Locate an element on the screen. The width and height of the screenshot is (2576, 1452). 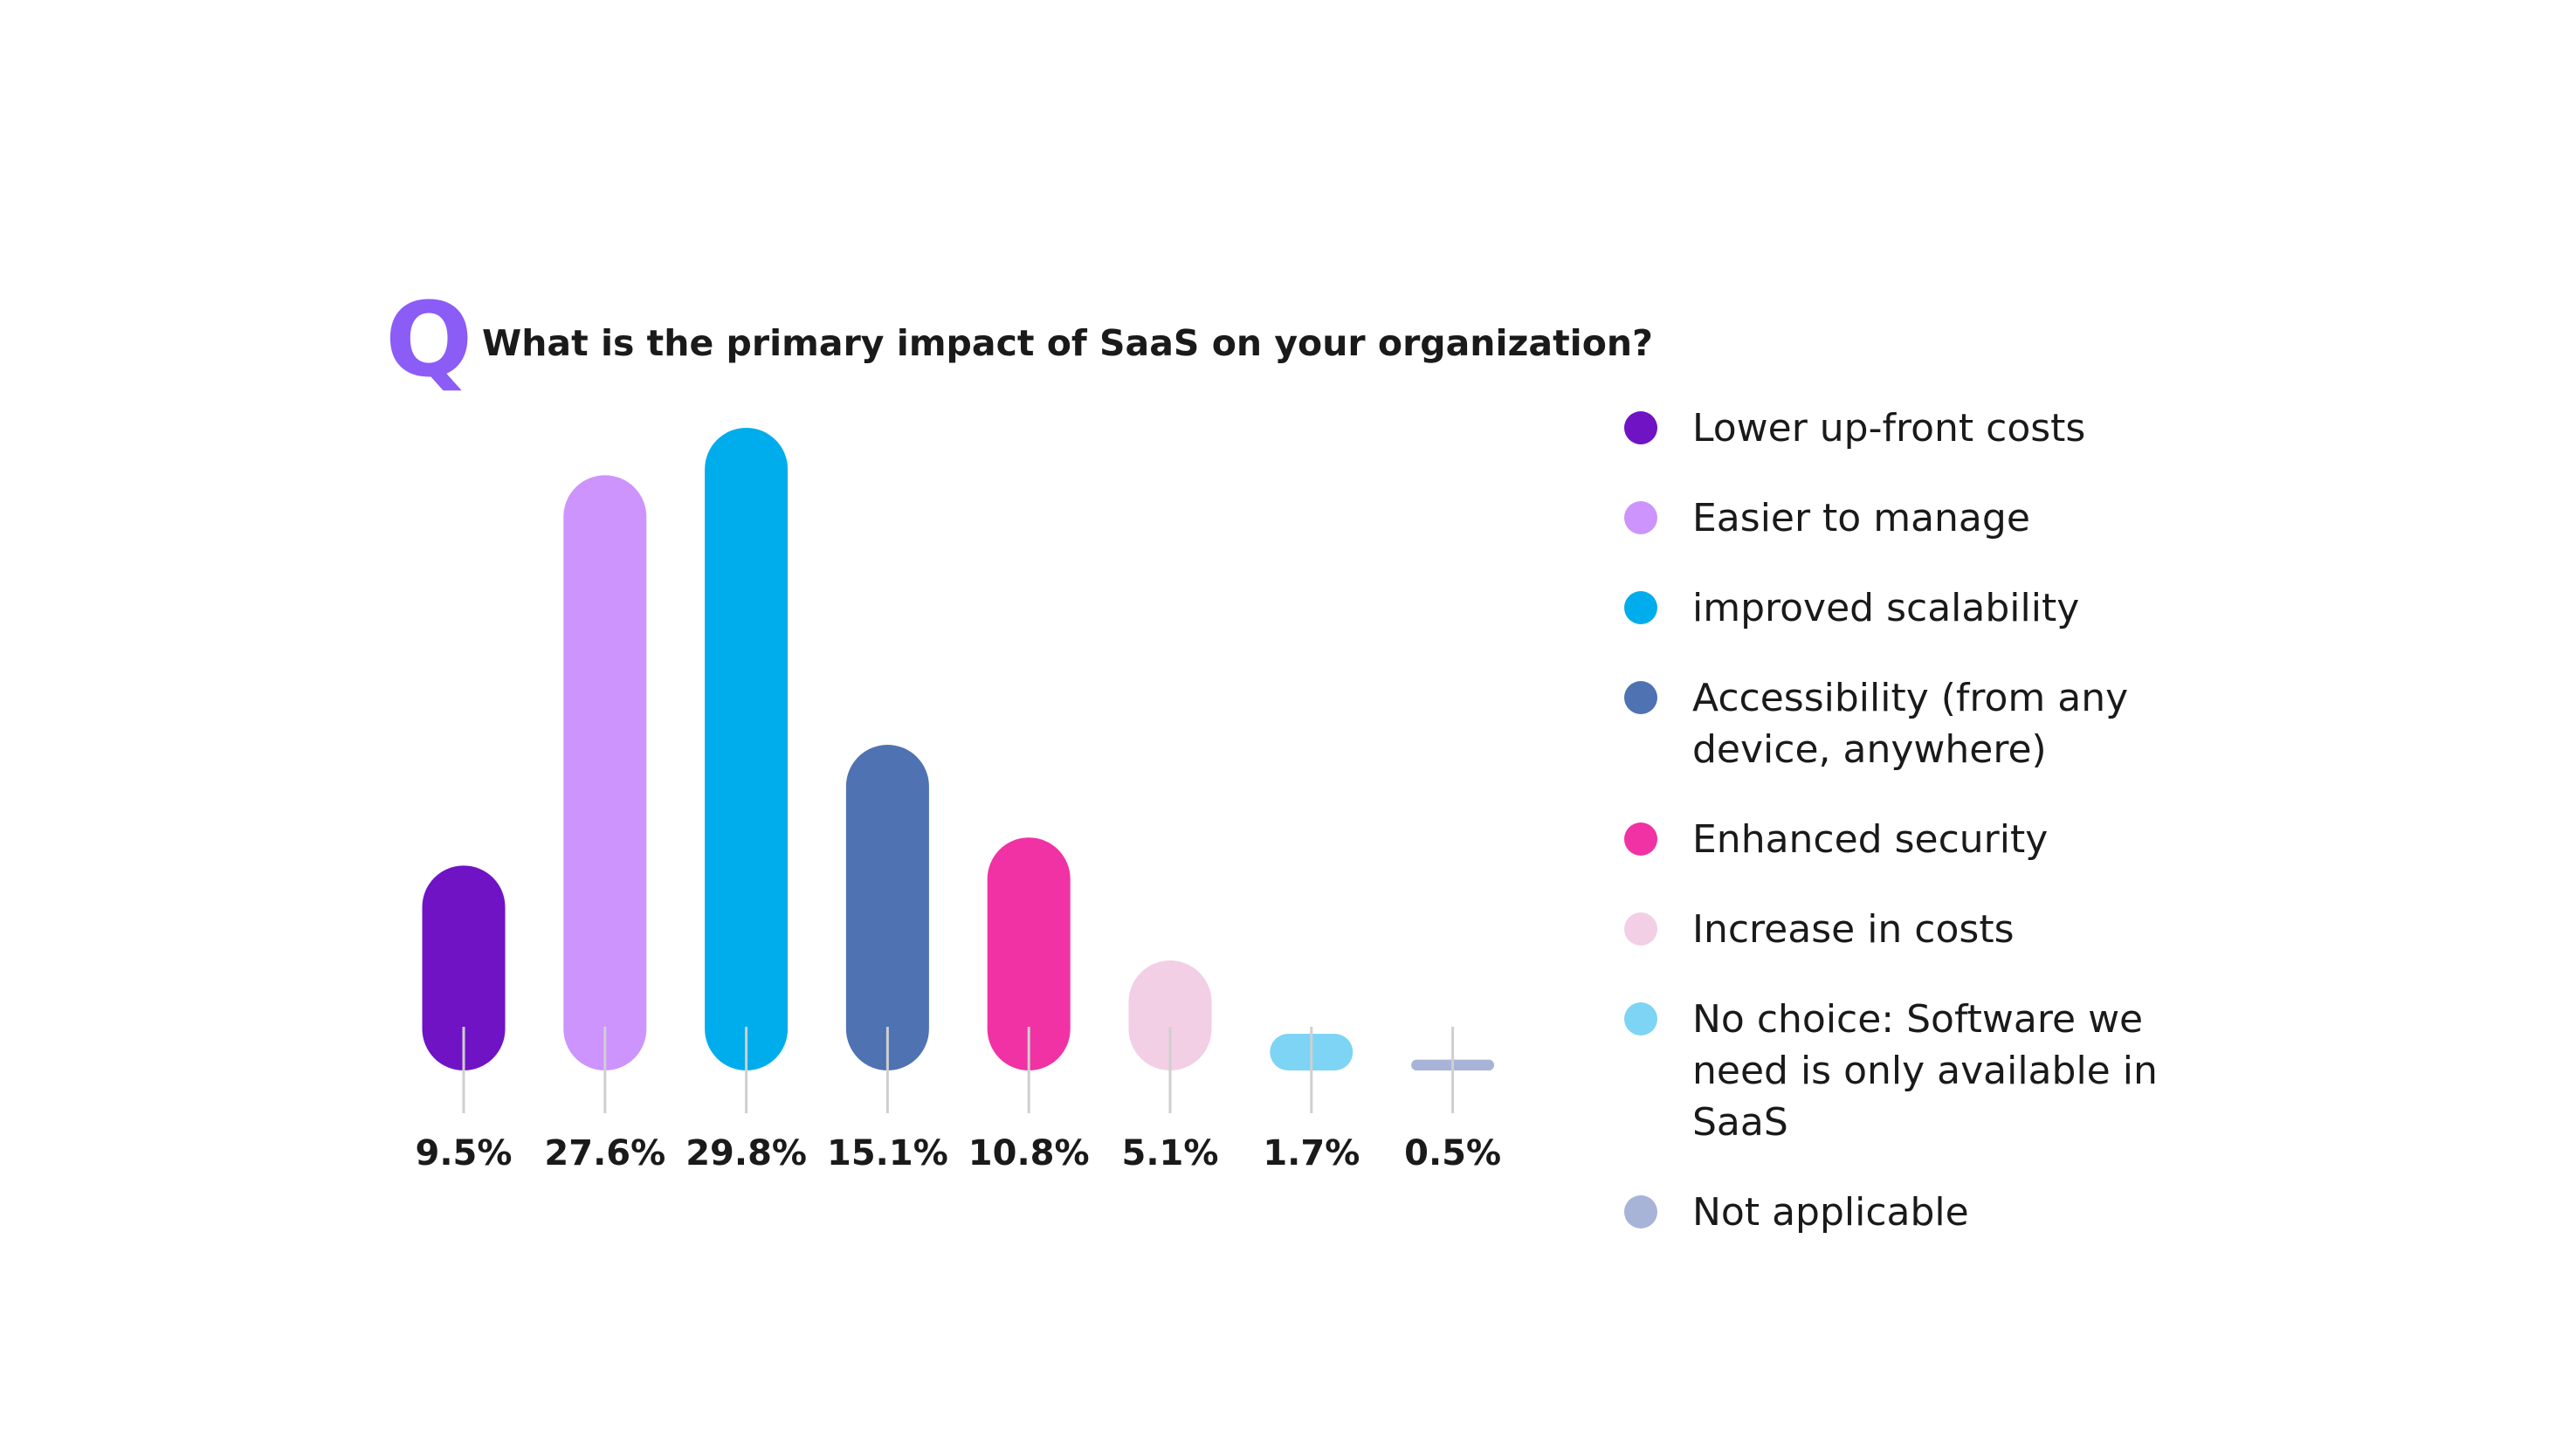
legend-entry: Not applicable is located at coordinates (1929, 1212).